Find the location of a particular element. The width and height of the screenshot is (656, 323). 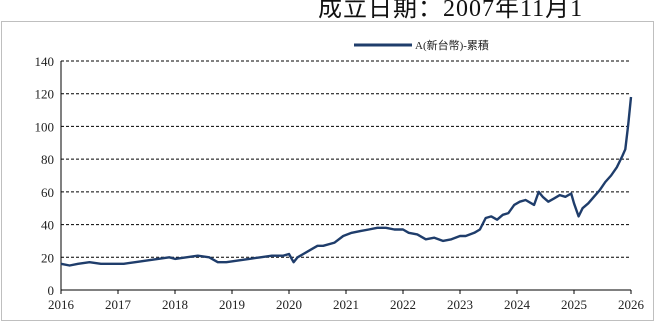

y-tick-label: 60 is located at coordinates (47, 192).